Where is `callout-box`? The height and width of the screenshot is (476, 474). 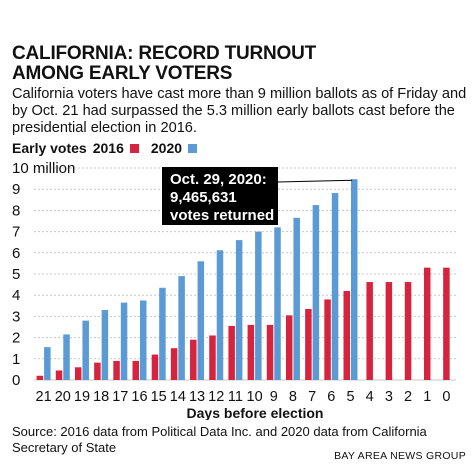 callout-box is located at coordinates (220, 196).